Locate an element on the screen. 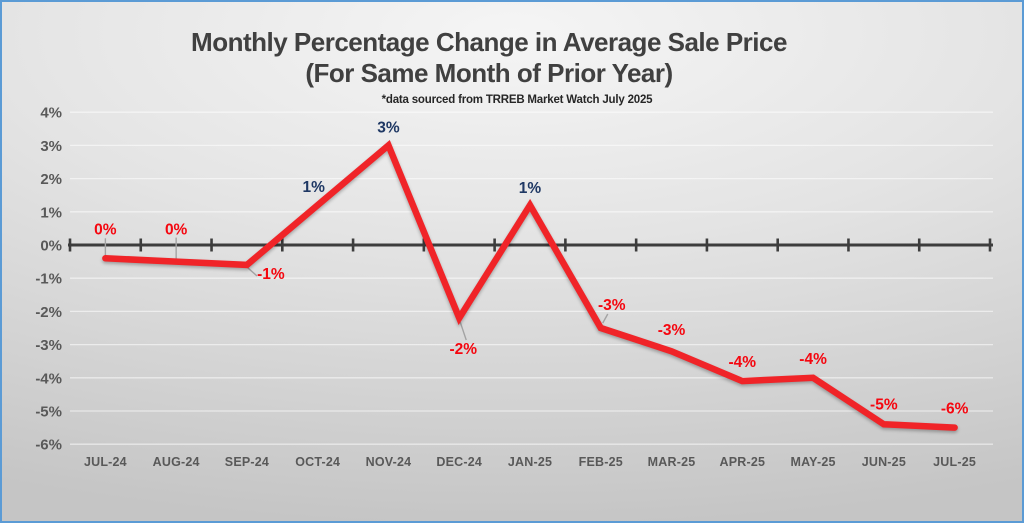 This screenshot has width=1024, height=523. x-axis-label: JUL-25 is located at coordinates (954, 462).